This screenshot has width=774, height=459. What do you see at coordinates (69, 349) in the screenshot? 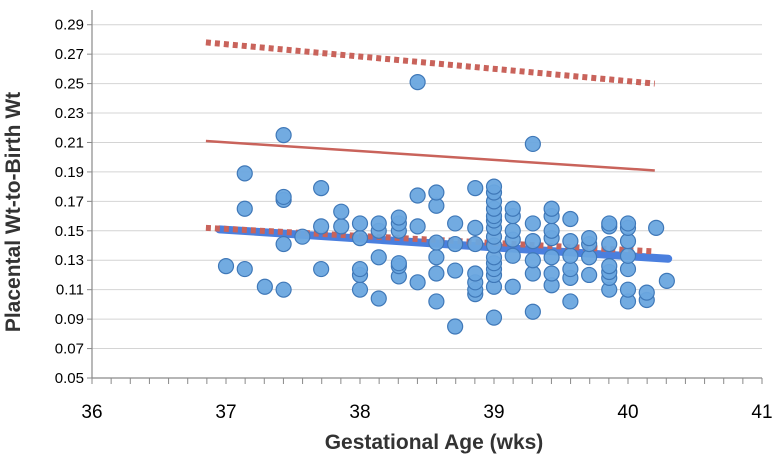
I see `y-tick-label: 0.07` at bounding box center [69, 349].